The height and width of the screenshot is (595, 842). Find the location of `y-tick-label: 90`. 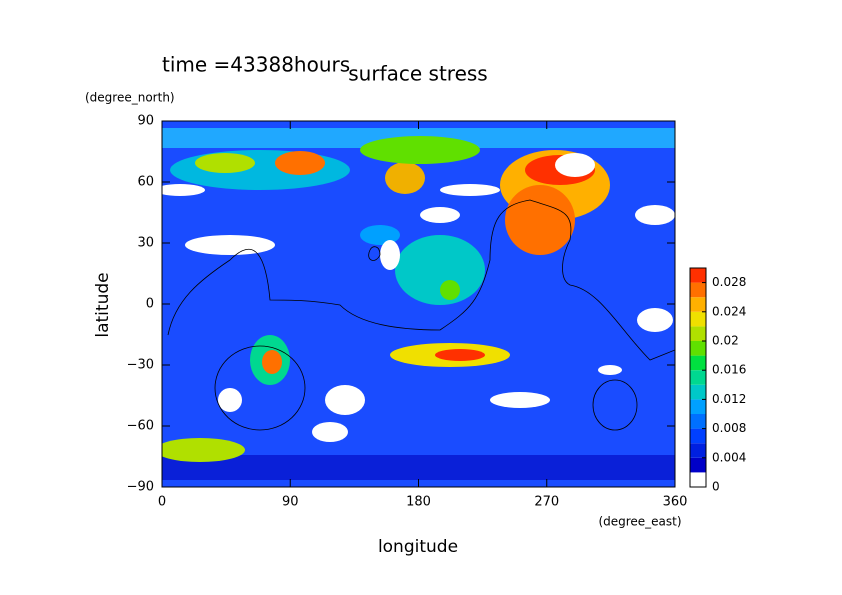

y-tick-label: 90 is located at coordinates (145, 121).